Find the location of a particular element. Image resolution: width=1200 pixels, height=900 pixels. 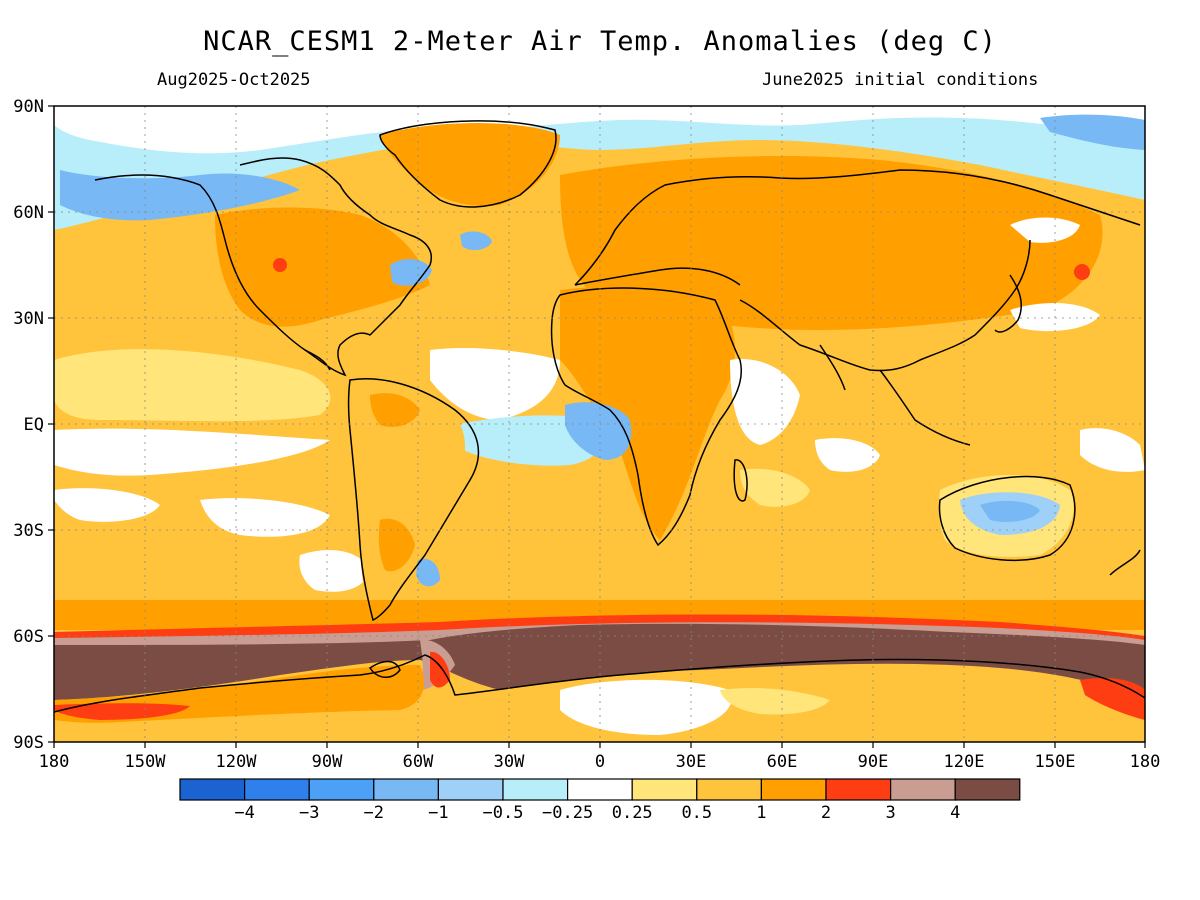

lon-label: 0 is located at coordinates (600, 762).